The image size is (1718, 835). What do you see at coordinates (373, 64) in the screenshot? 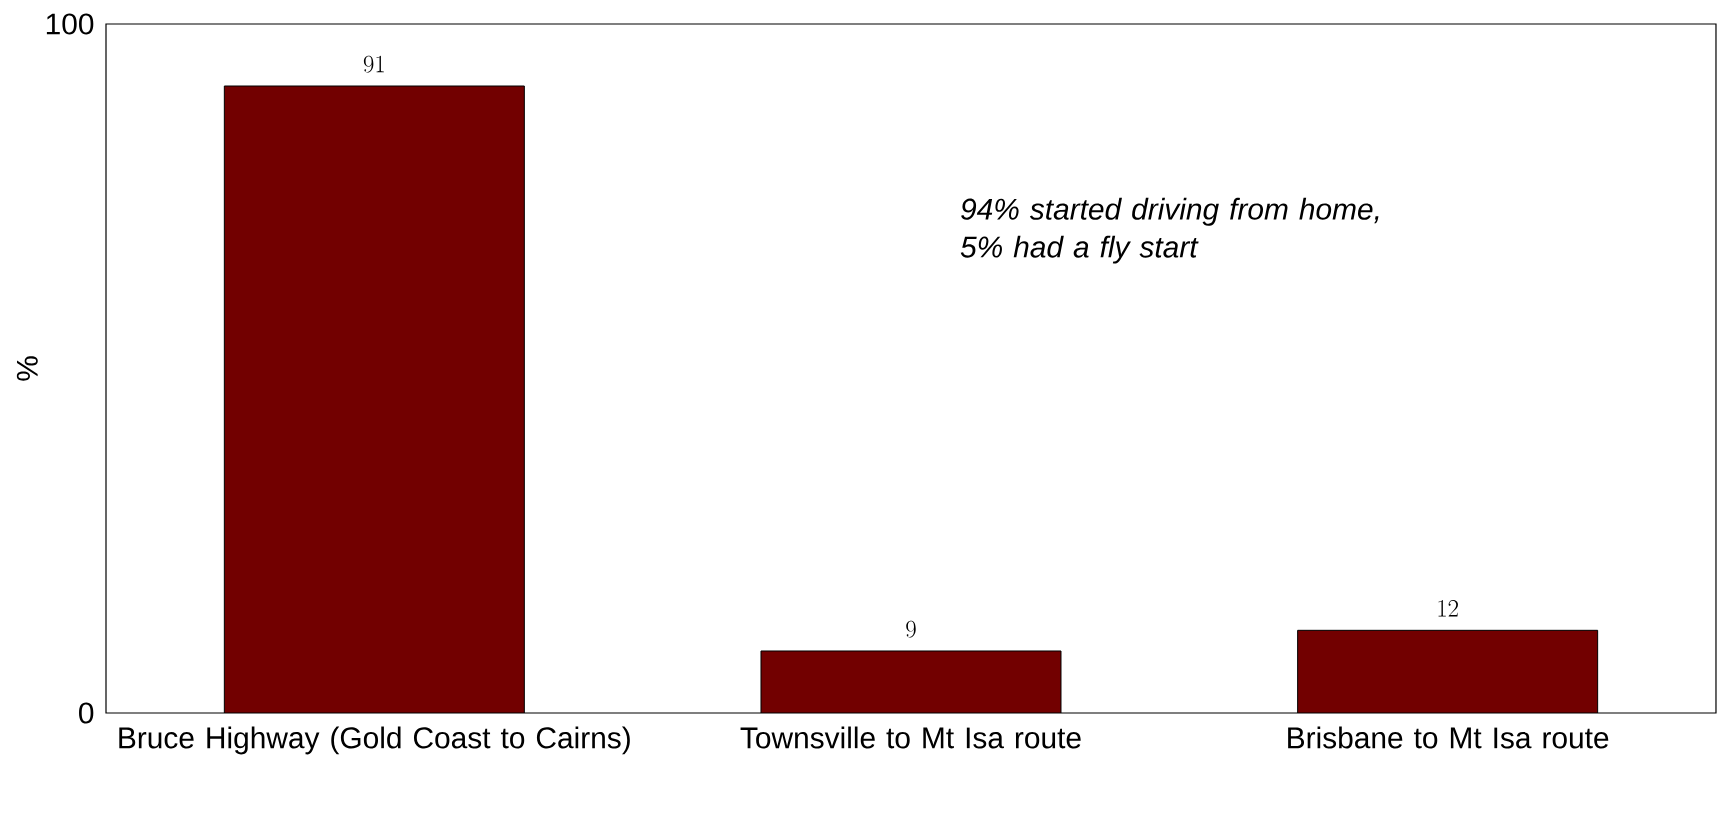
I see `data-label: 91` at bounding box center [373, 64].